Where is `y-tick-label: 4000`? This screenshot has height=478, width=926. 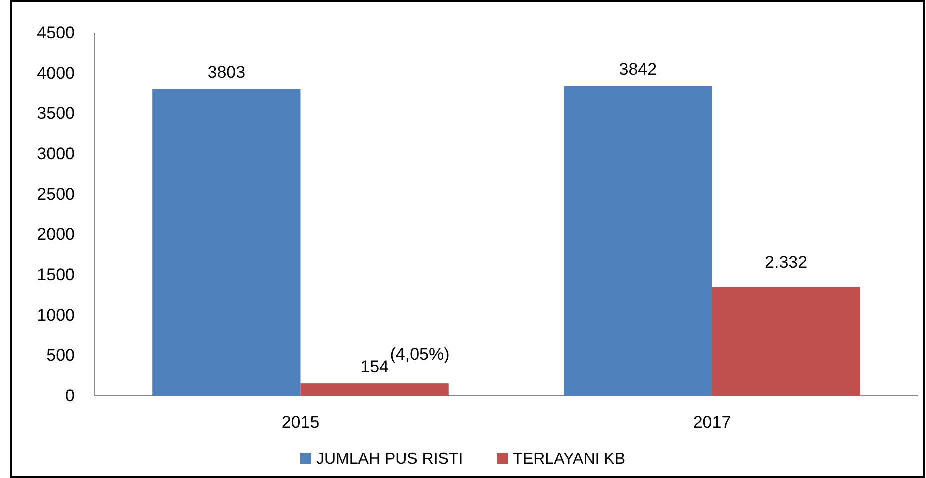
y-tick-label: 4000 is located at coordinates (56, 73).